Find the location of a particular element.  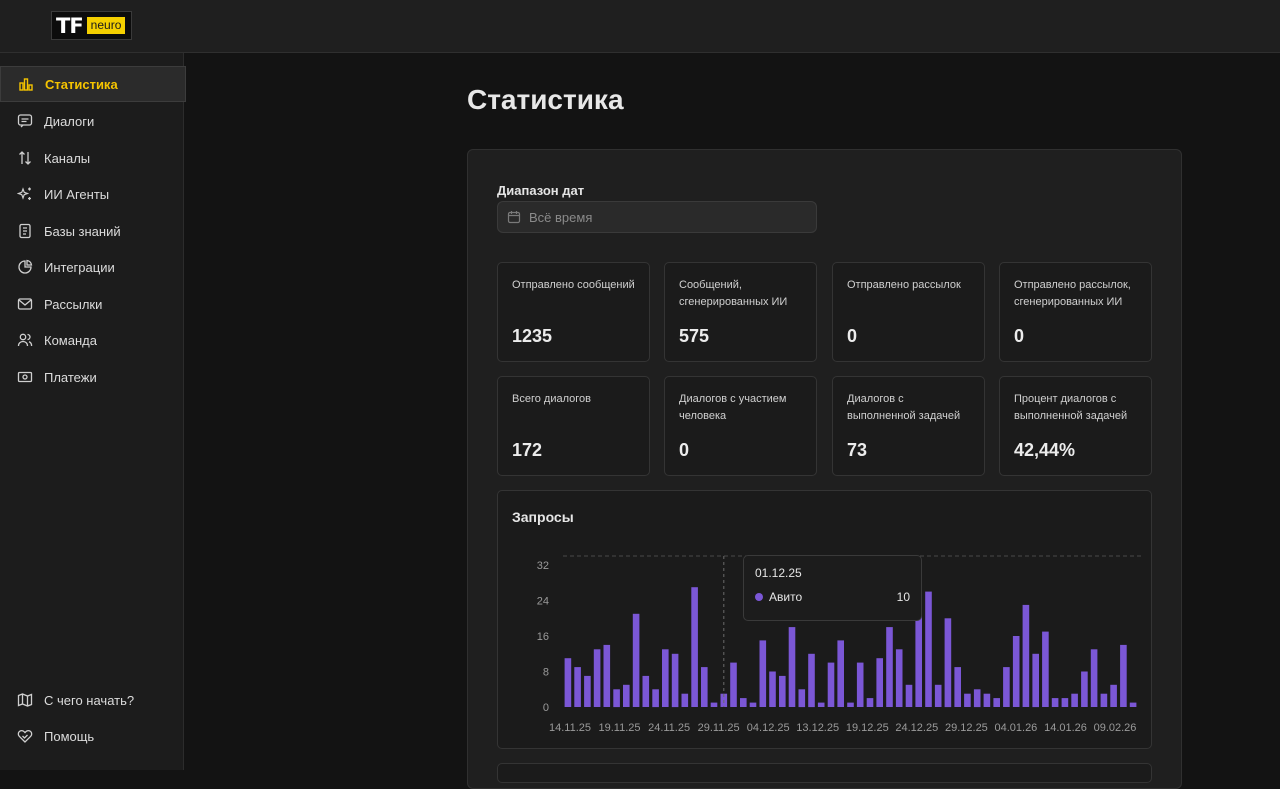

sidebar-item-channels: Каналы is located at coordinates (92, 158).